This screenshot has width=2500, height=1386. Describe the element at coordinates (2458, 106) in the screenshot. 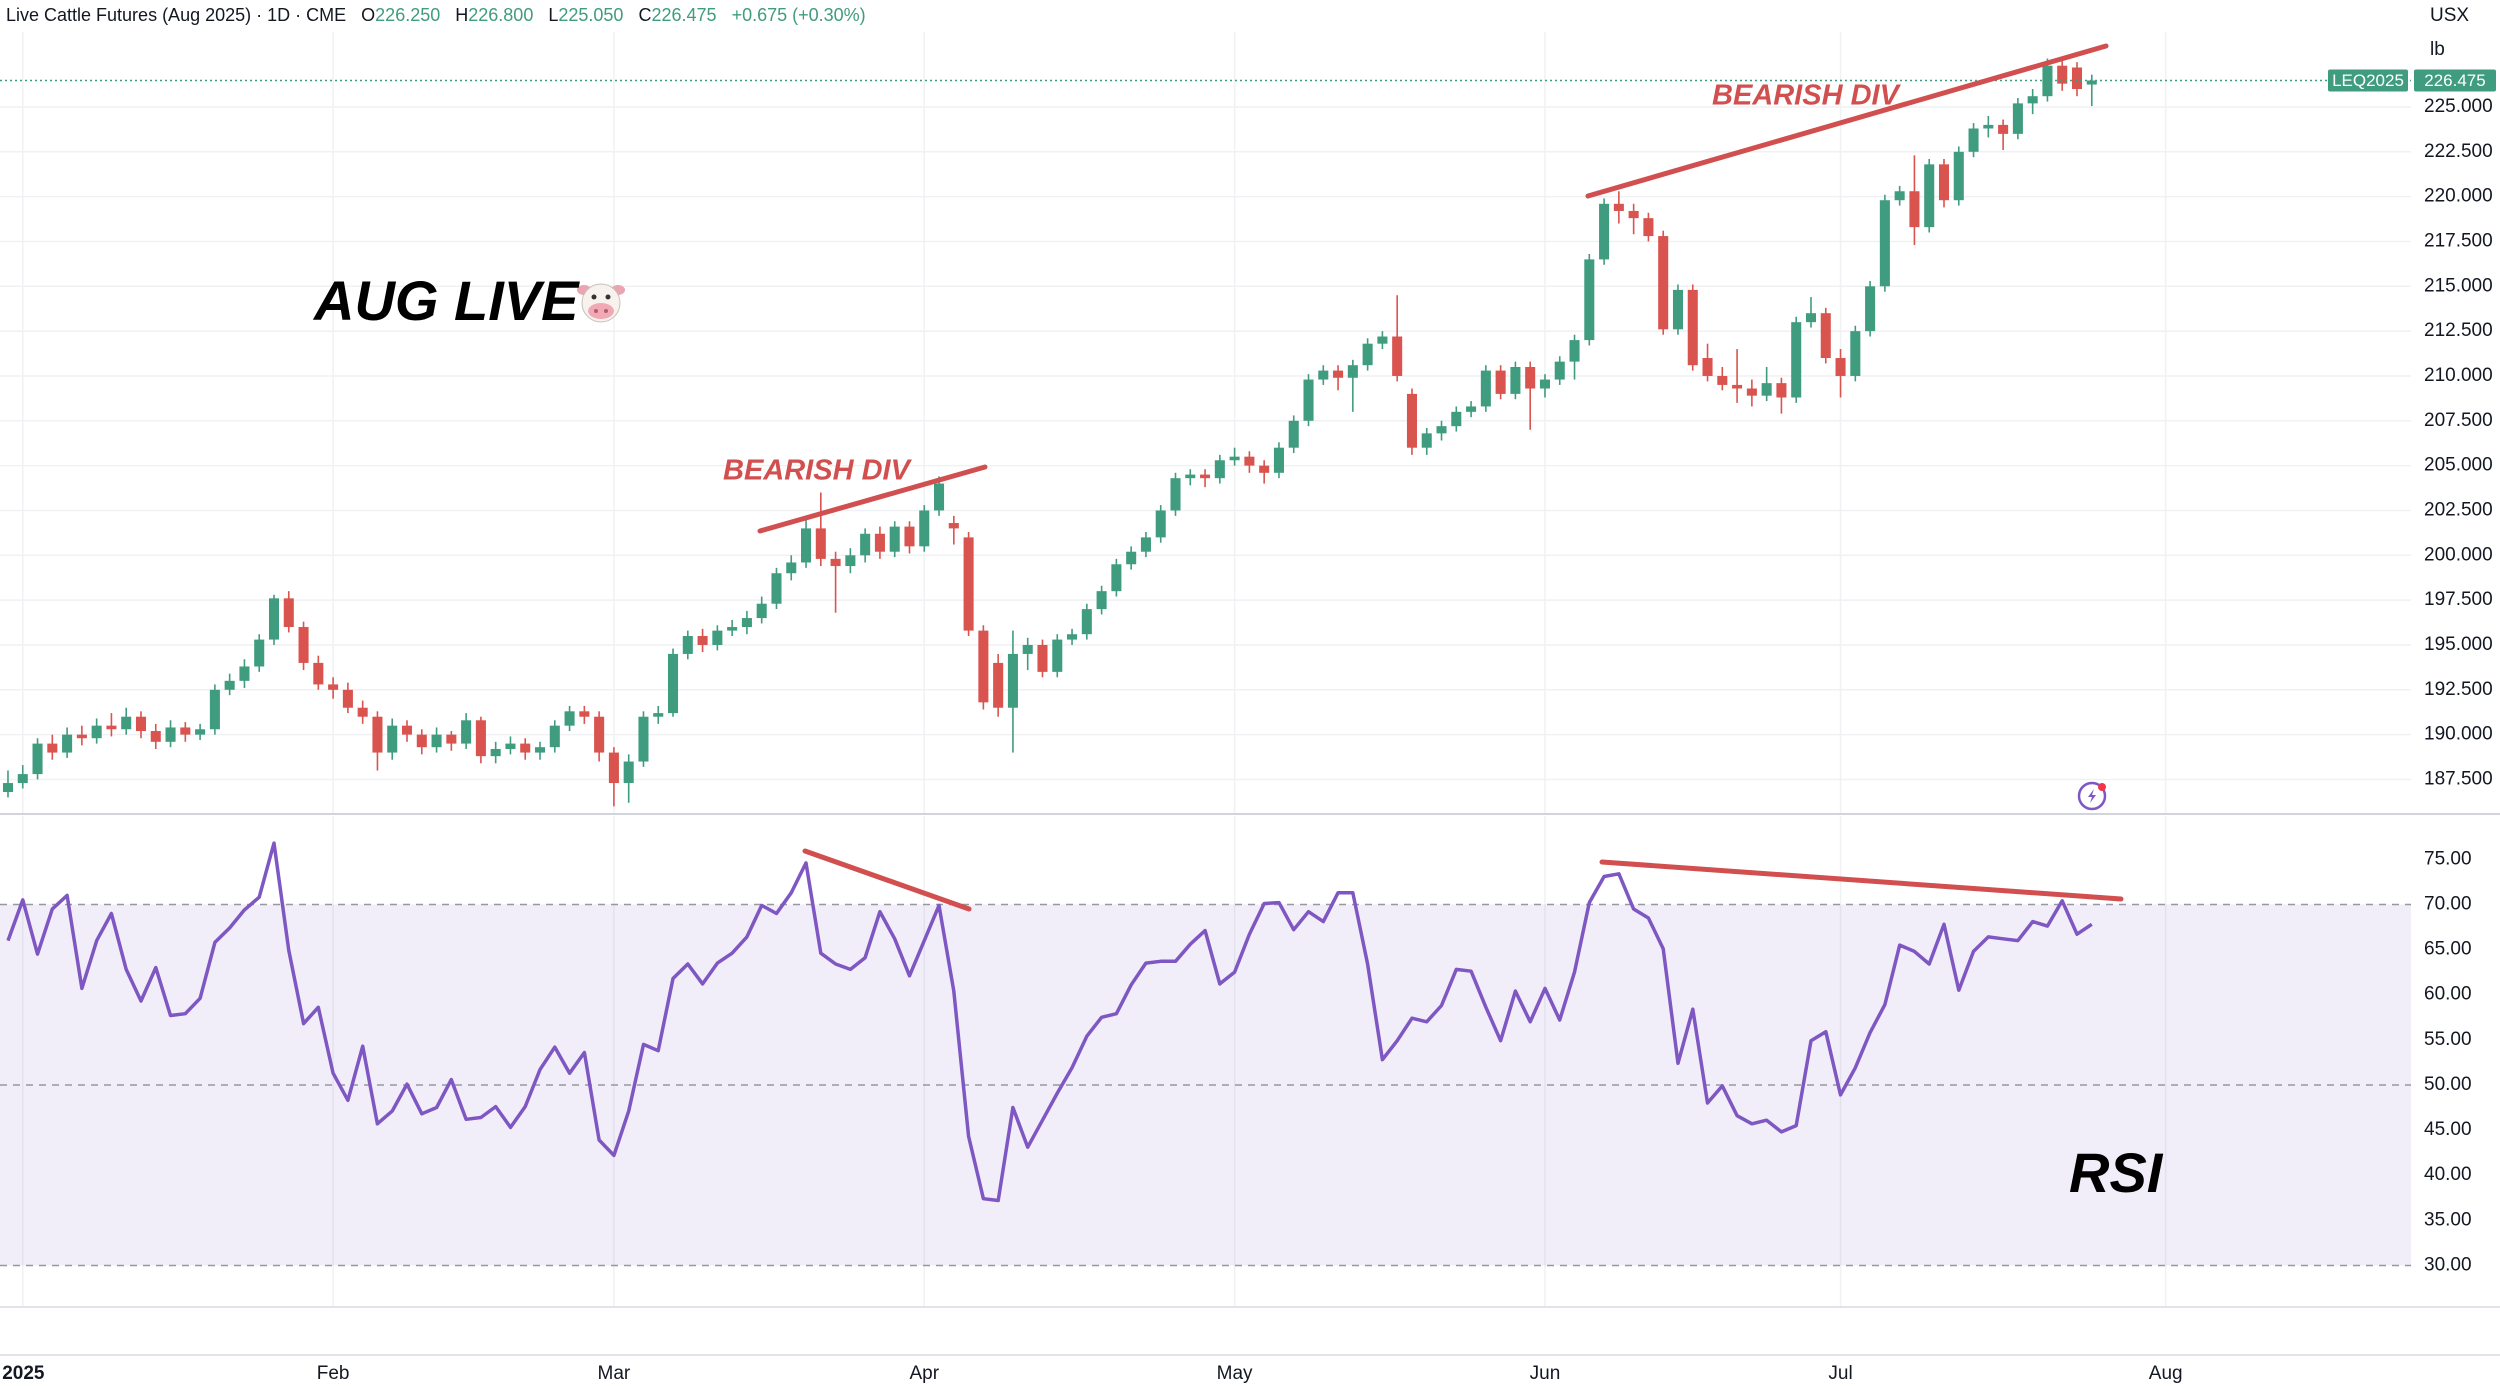

I see `y-tick-label: 225.000` at that location.